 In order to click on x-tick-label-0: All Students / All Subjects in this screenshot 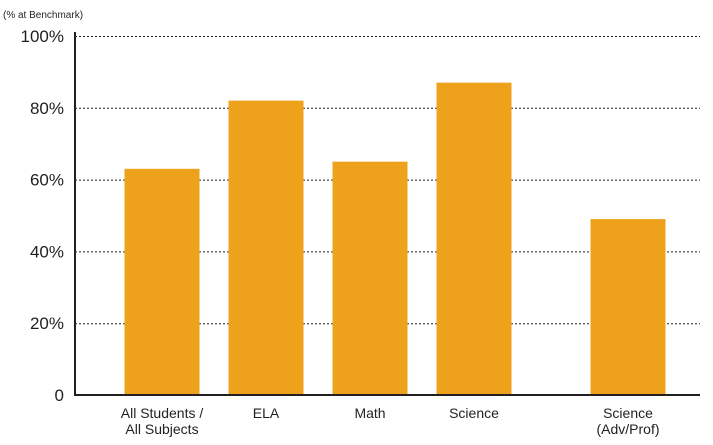, I will do `click(162, 421)`.